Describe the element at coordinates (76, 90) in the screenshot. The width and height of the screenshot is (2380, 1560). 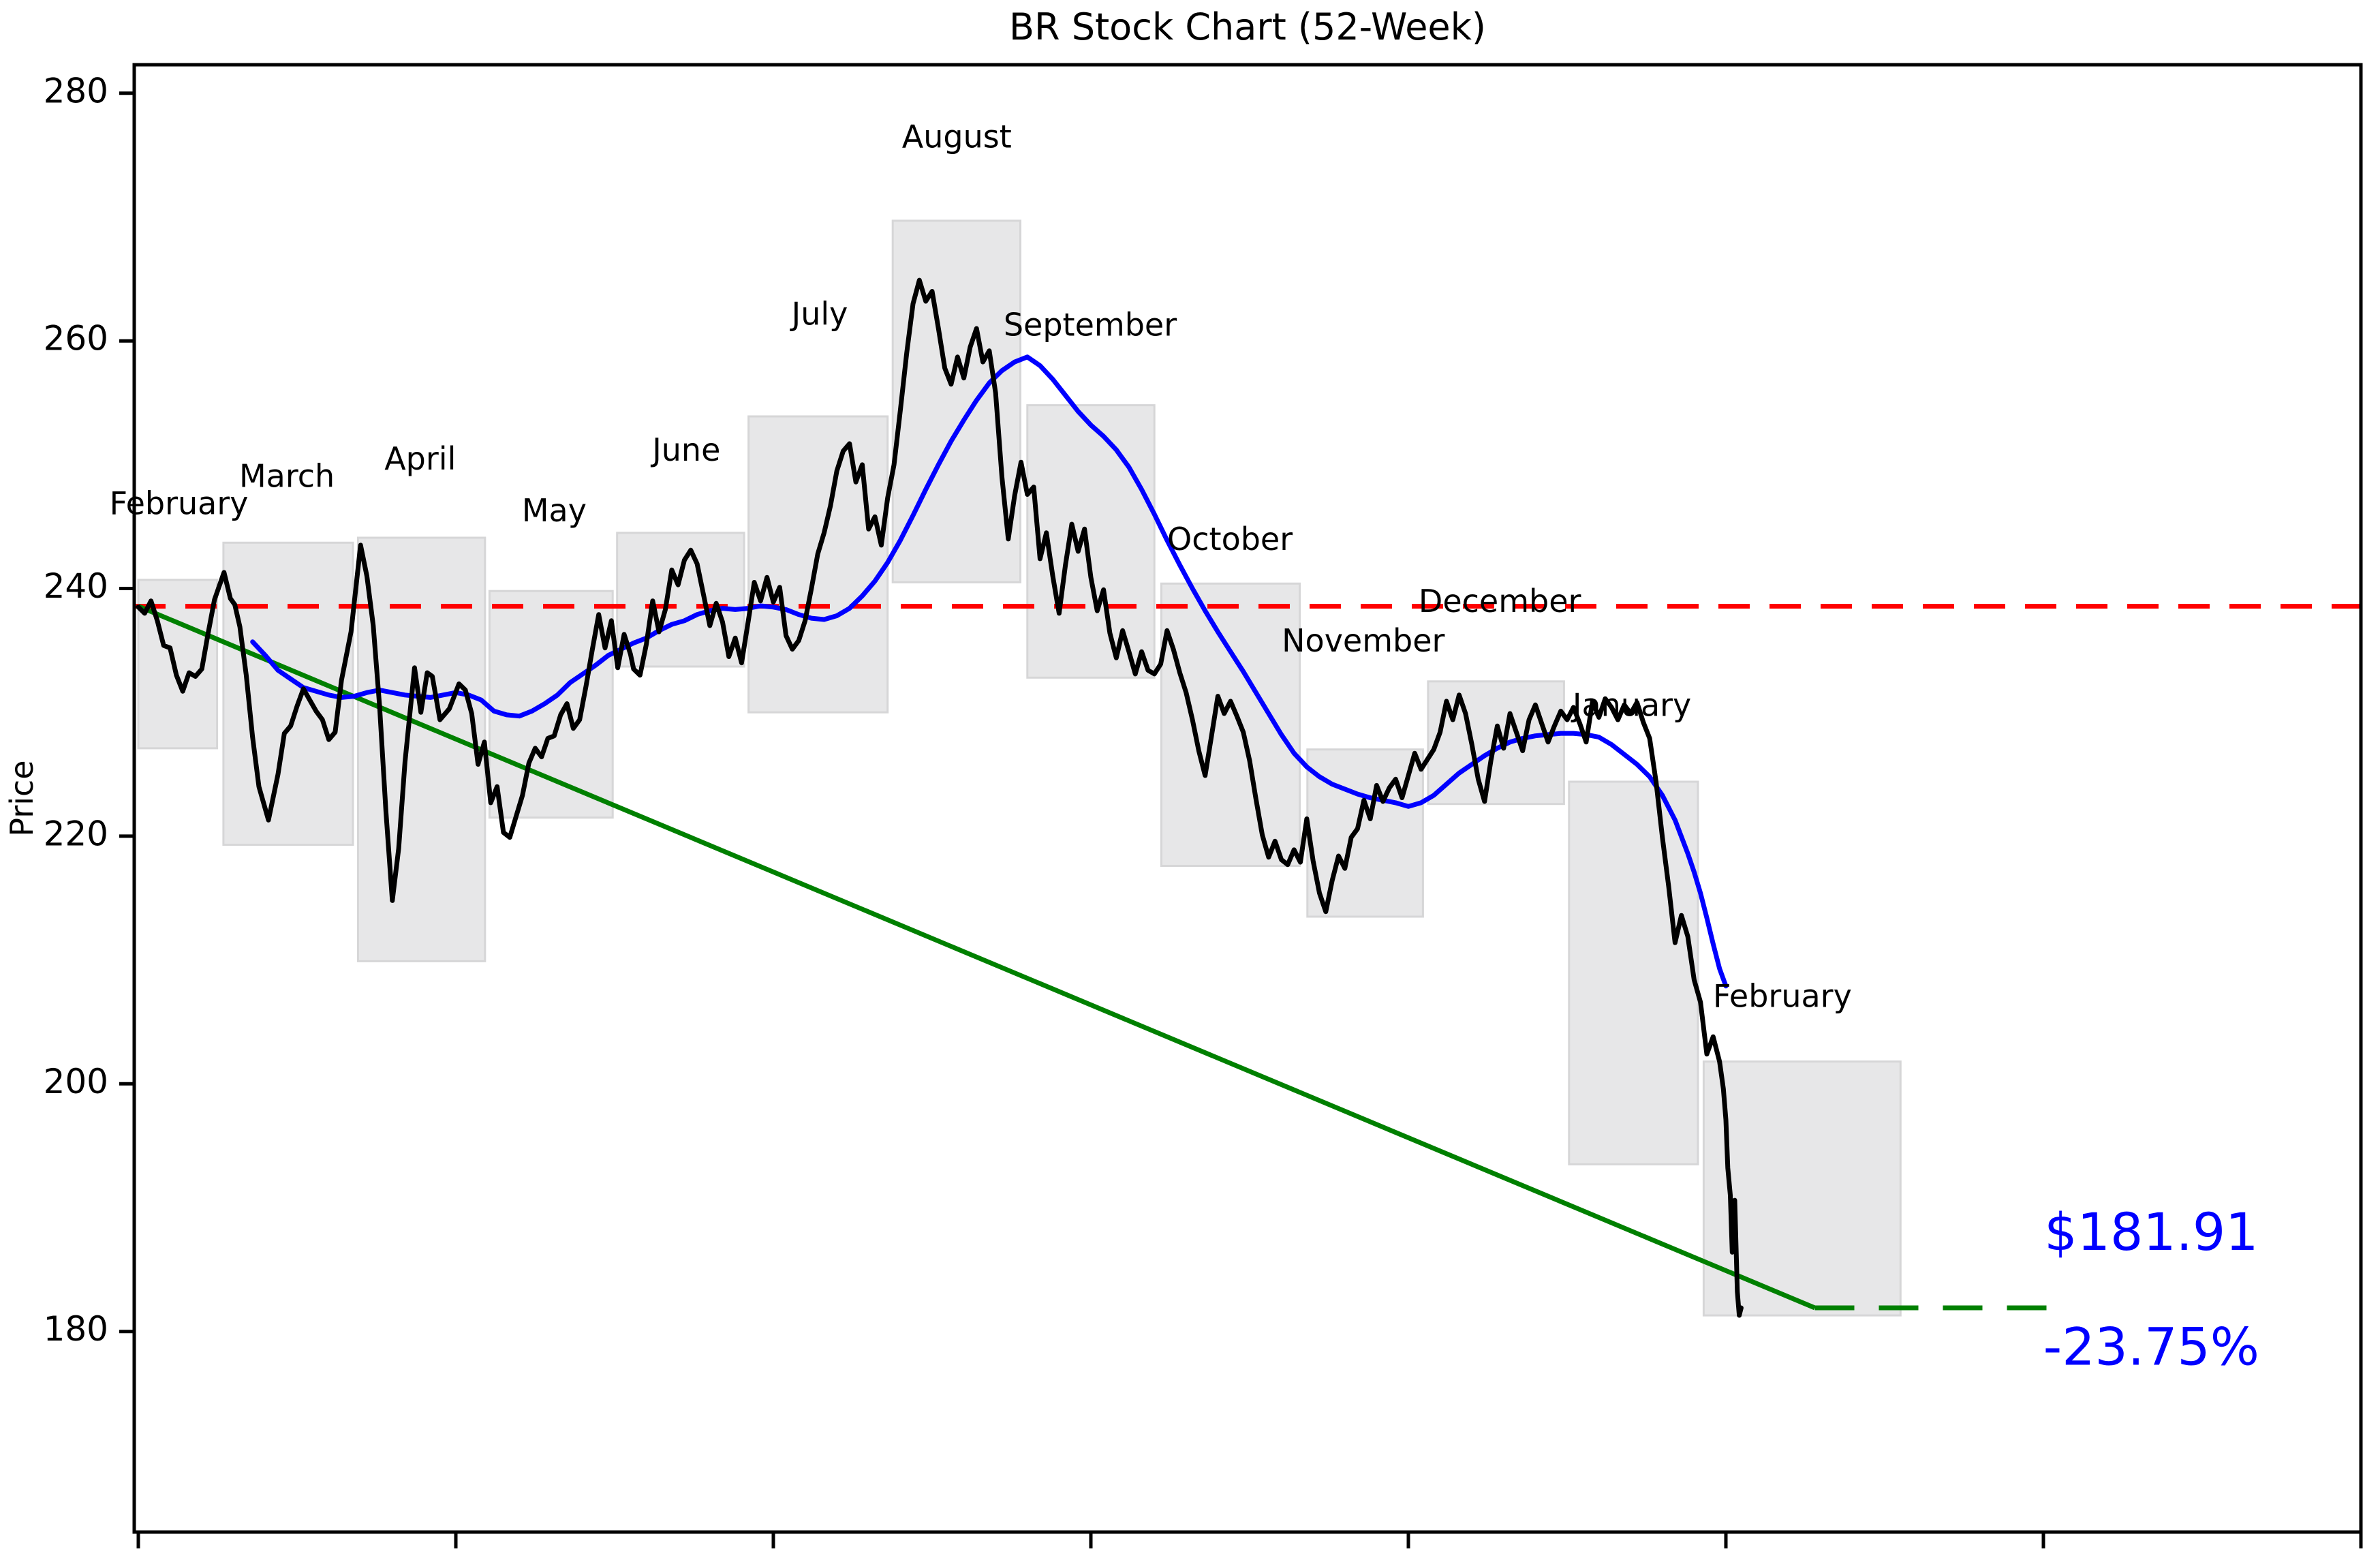
I see `y-tick-label: 280` at that location.